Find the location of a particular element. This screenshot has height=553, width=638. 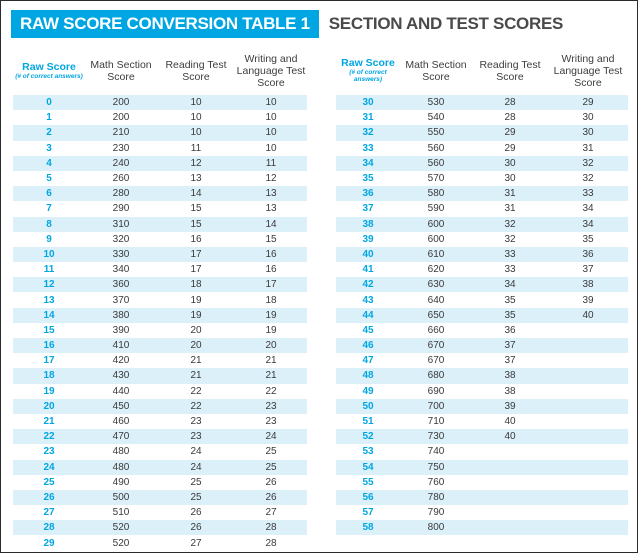

raw-score-cell: 48 is located at coordinates (368, 376).